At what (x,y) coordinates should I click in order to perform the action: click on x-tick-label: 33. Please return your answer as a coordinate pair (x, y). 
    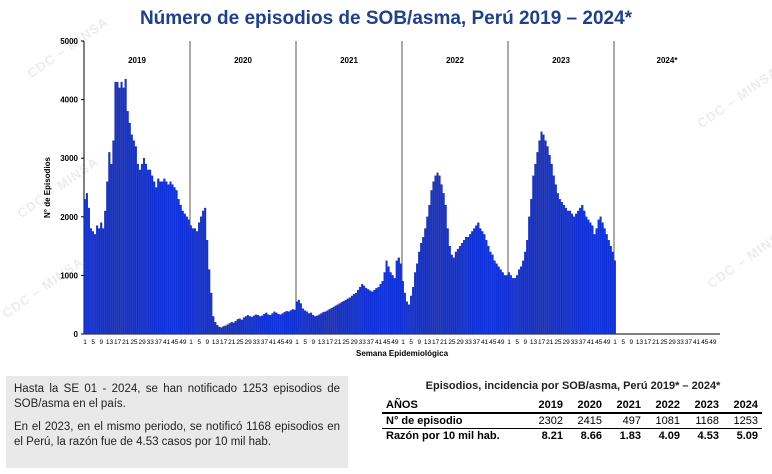
    Looking at the image, I should click on (575, 342).